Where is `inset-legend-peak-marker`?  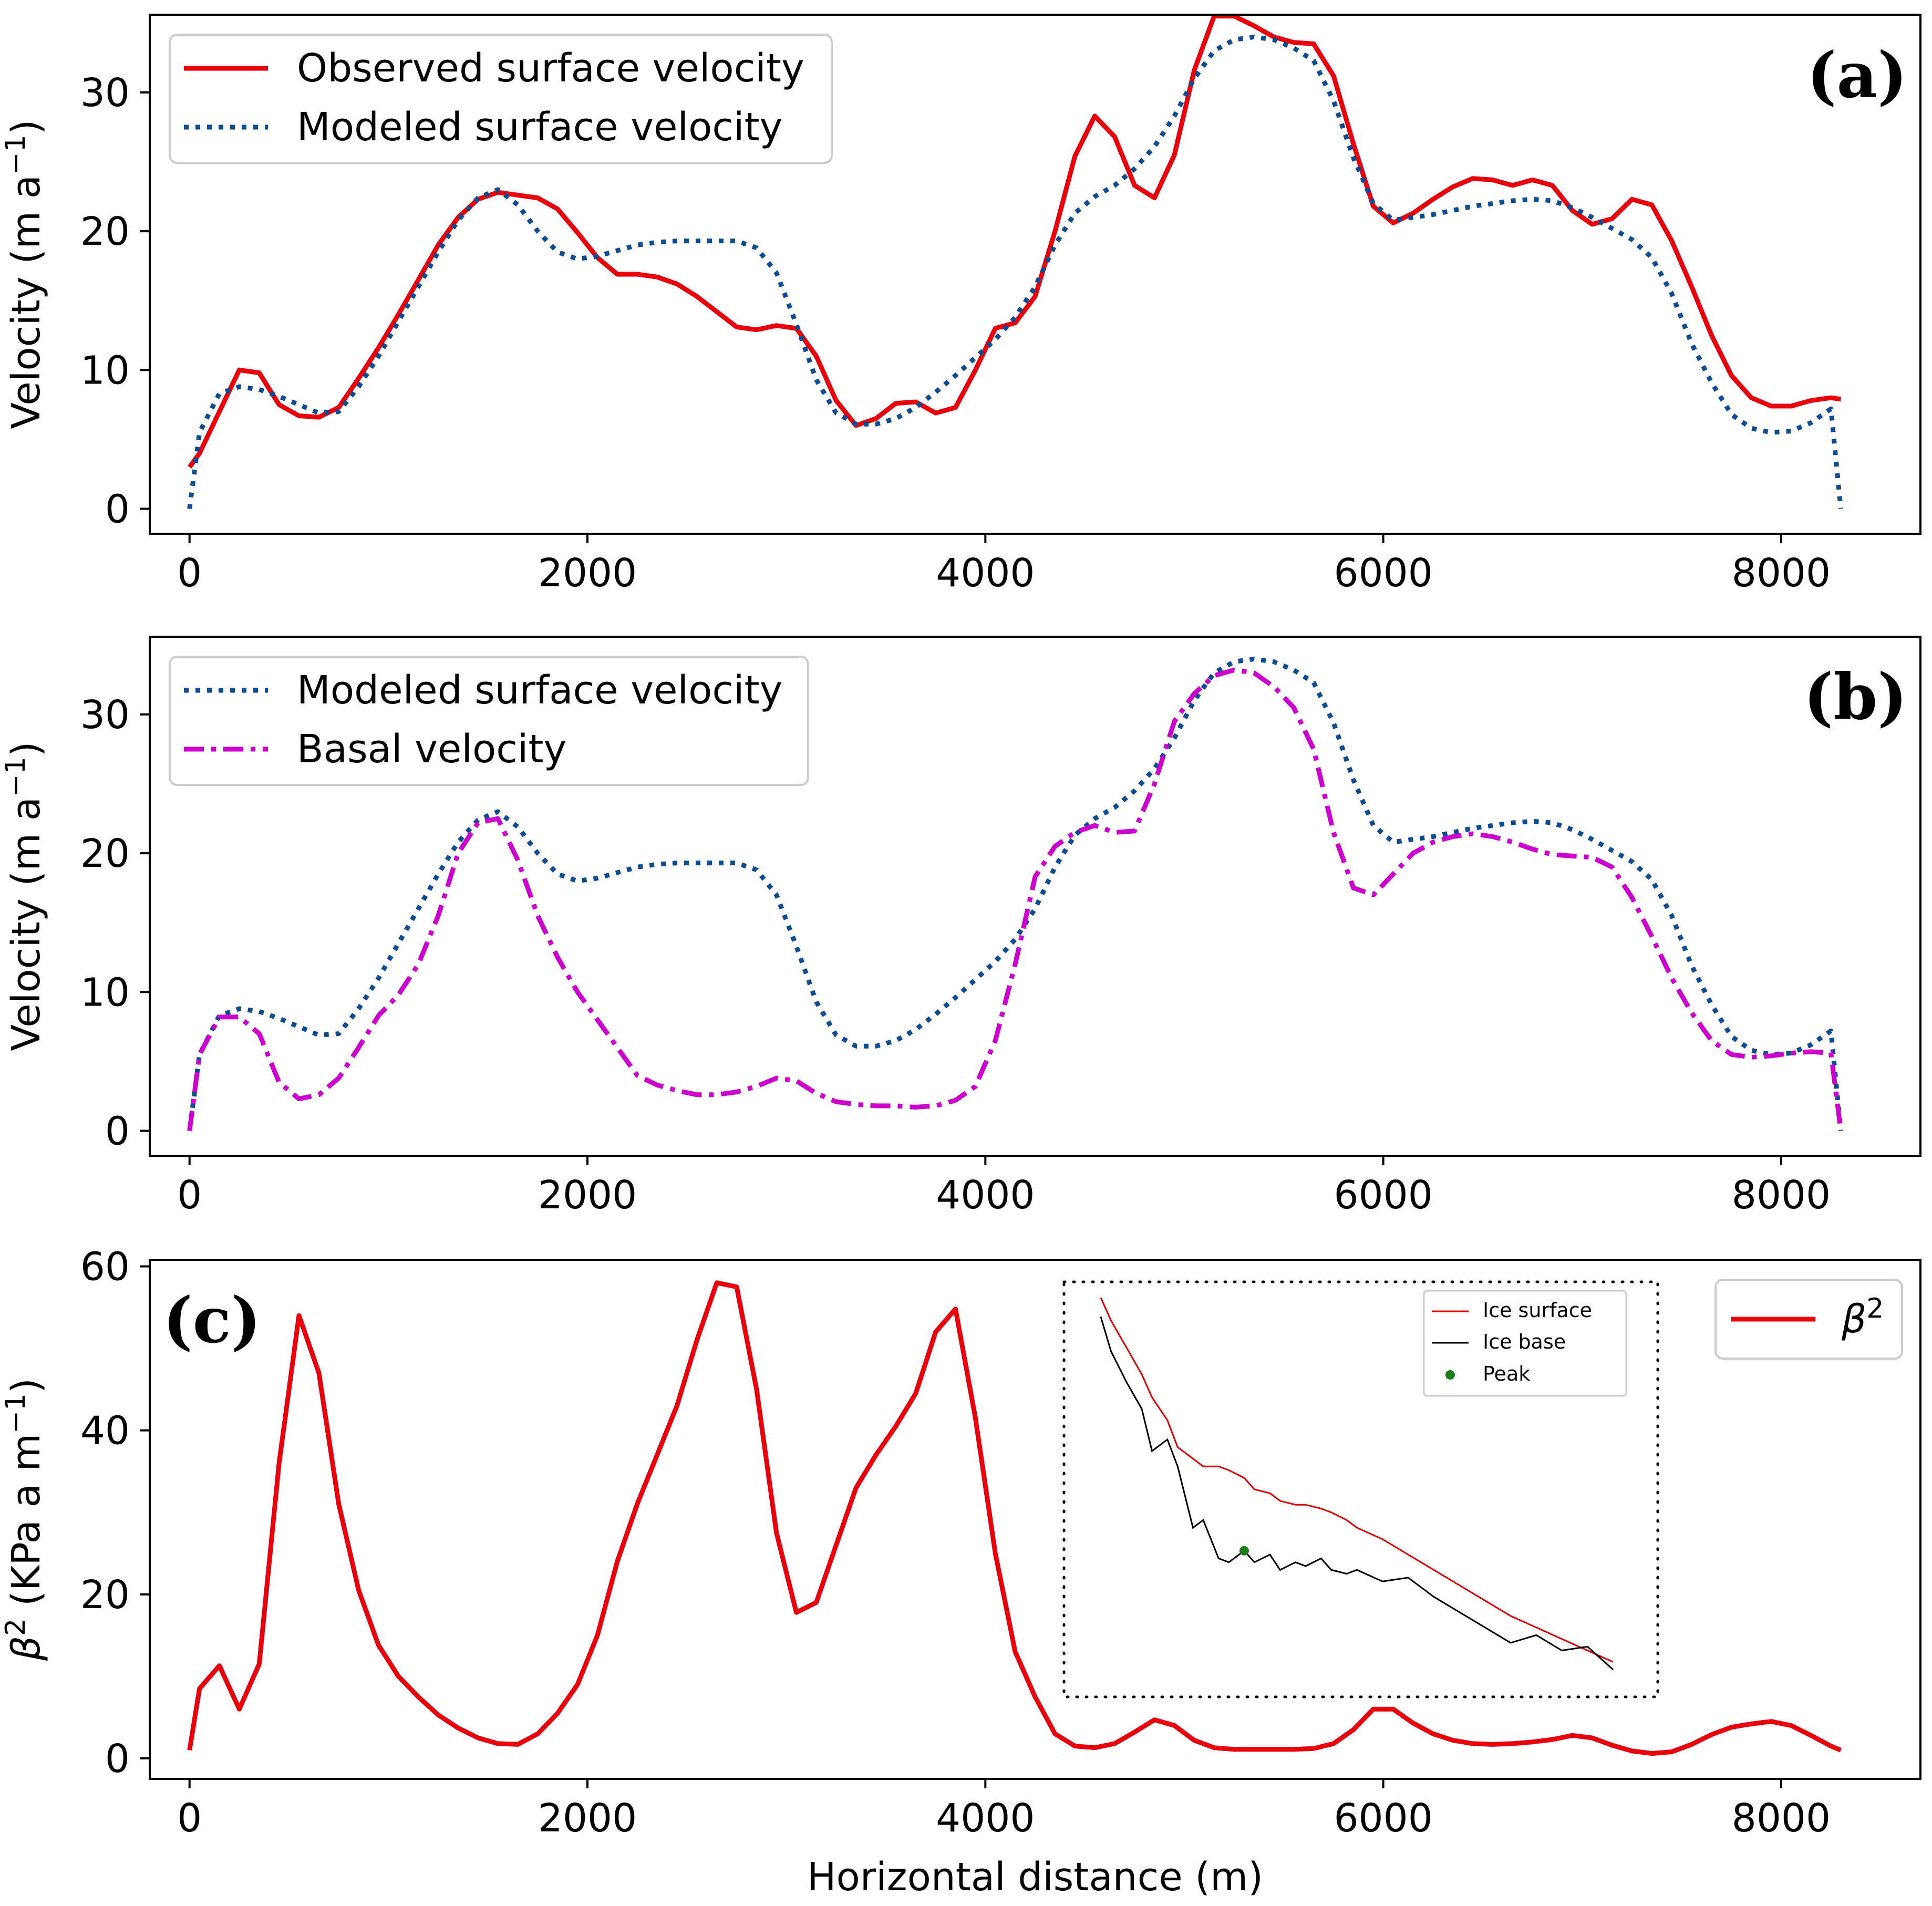 inset-legend-peak-marker is located at coordinates (1450, 1375).